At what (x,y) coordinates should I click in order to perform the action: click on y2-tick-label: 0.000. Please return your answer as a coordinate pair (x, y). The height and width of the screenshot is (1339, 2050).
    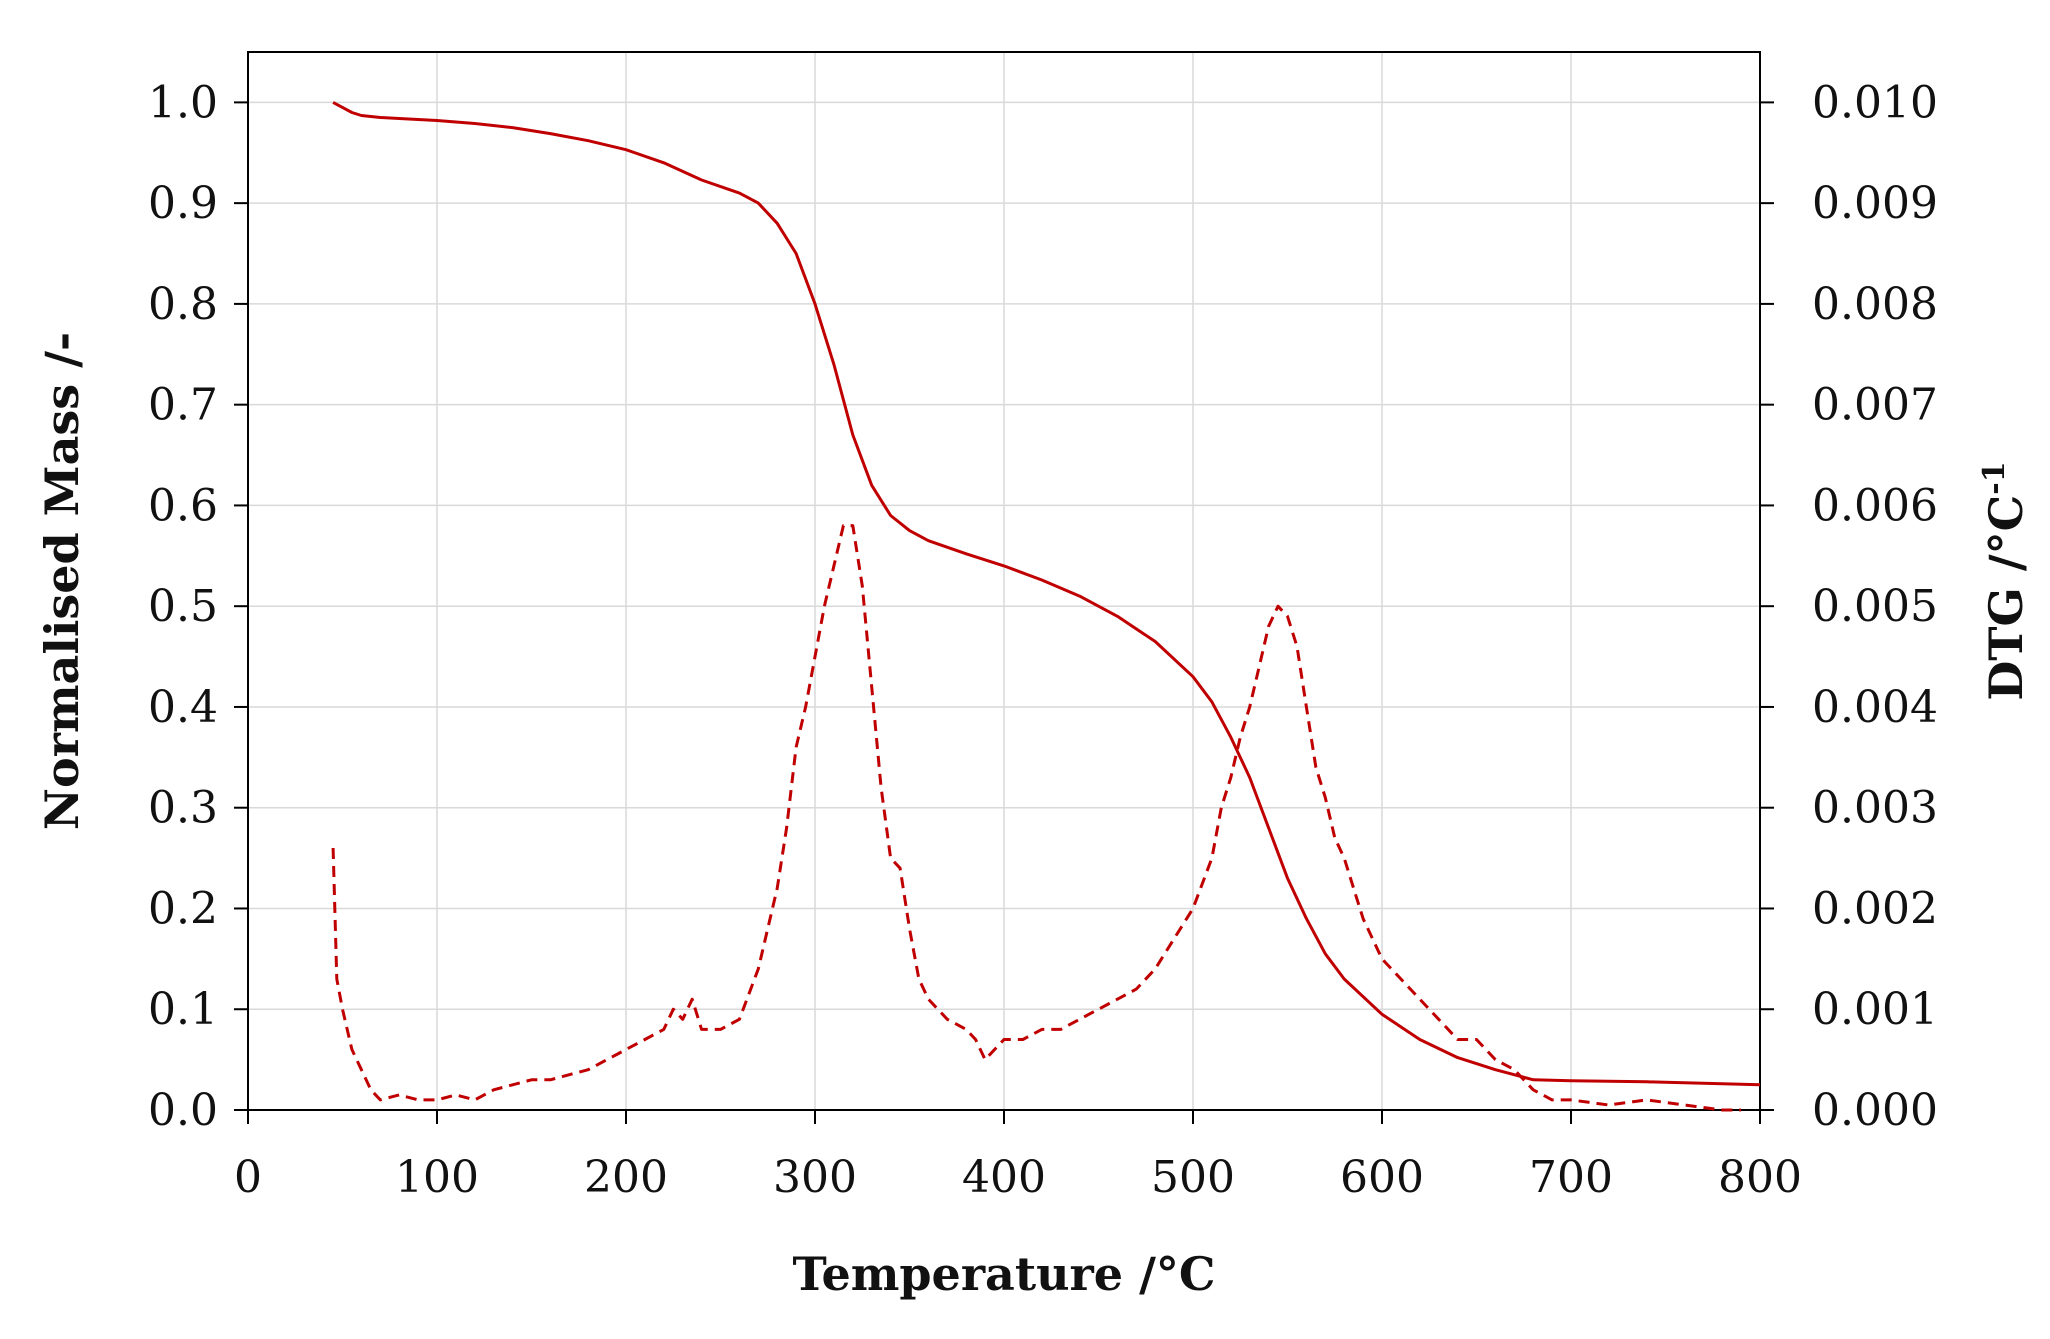
    Looking at the image, I should click on (1875, 1110).